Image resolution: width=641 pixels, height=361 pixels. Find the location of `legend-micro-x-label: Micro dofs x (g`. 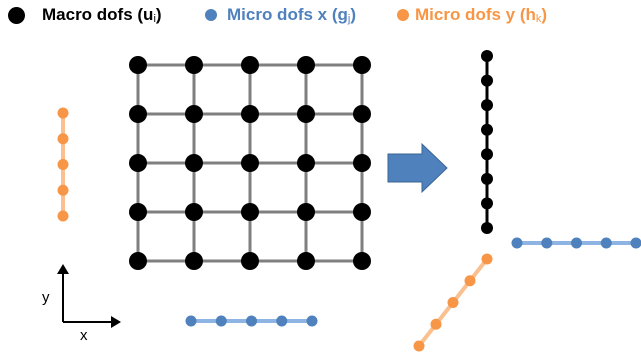

legend-micro-x-label: Micro dofs x (g is located at coordinates (287, 14).